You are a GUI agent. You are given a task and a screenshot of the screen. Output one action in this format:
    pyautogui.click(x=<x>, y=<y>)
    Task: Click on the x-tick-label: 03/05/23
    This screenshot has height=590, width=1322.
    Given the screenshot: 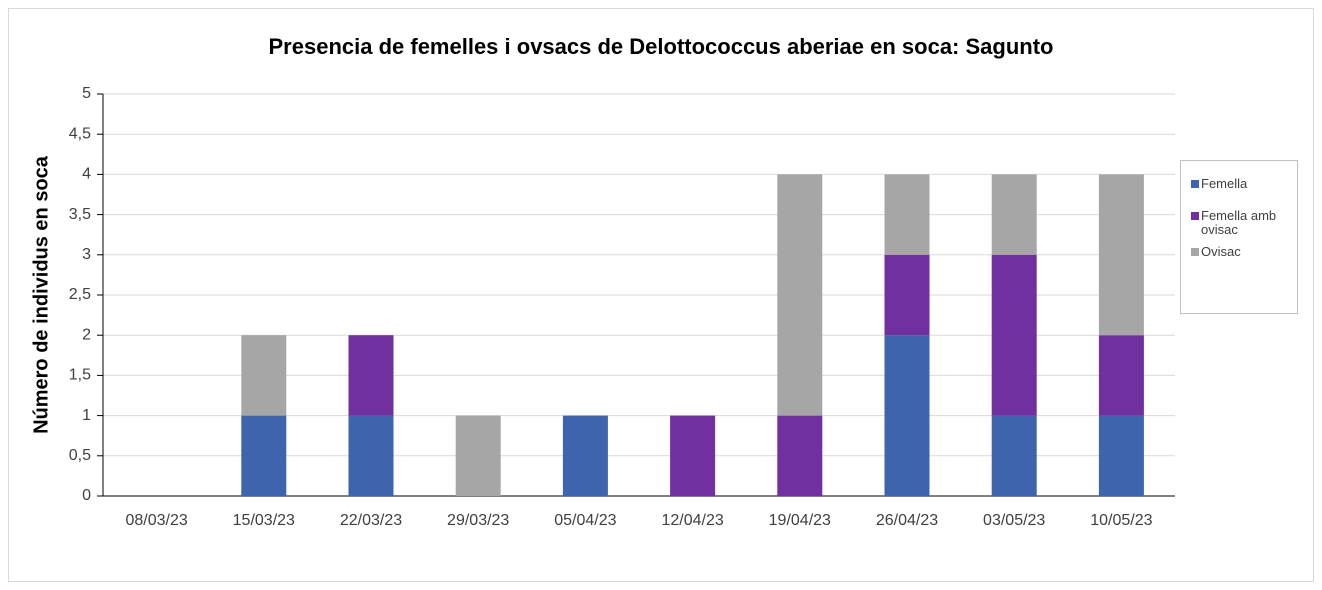 What is the action you would take?
    pyautogui.click(x=1014, y=520)
    